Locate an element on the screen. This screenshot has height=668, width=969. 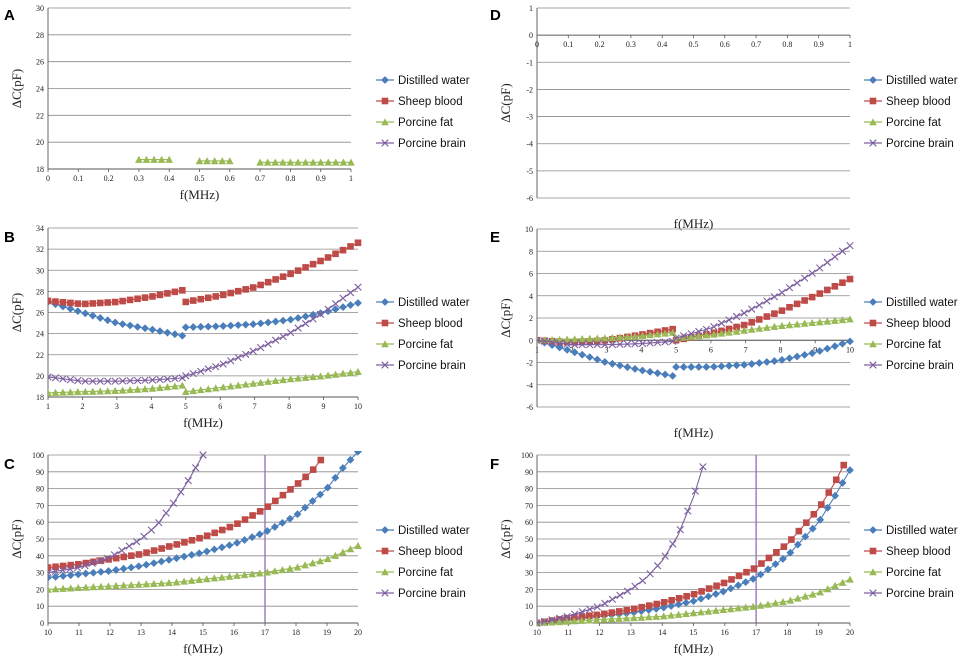
legend-label-distilled-water: Distilled water is located at coordinates (434, 303).